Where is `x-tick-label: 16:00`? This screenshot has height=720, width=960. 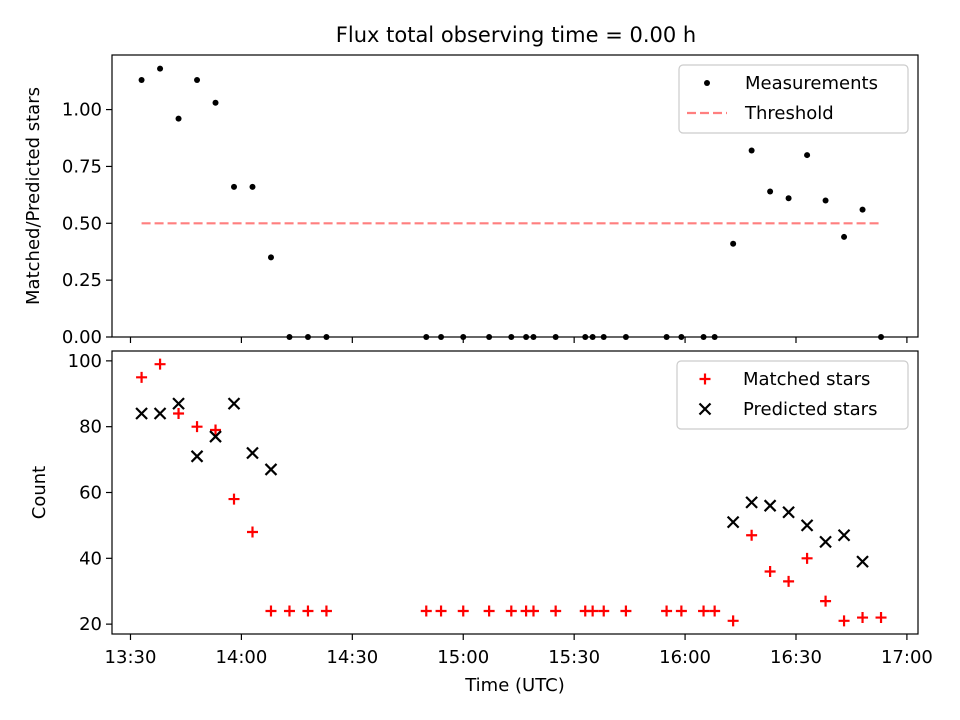
x-tick-label: 16:00 is located at coordinates (685, 657).